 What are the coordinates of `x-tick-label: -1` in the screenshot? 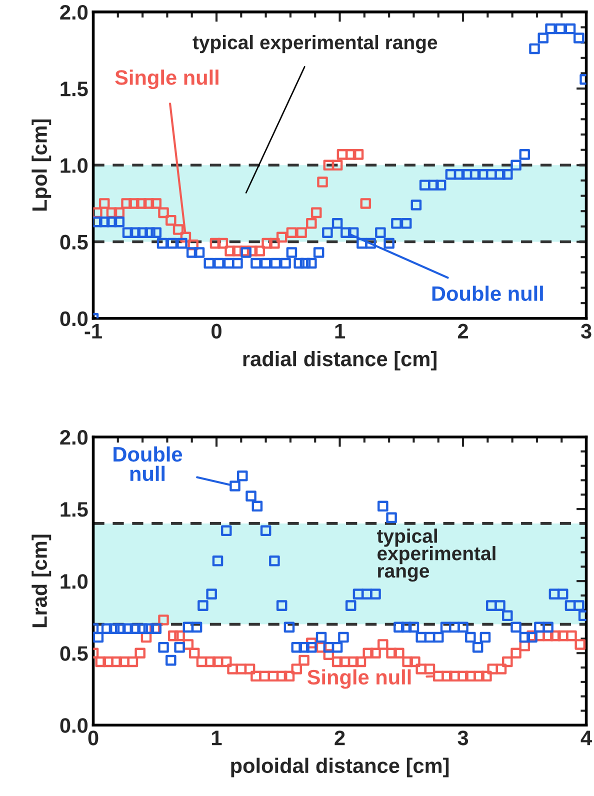 It's located at (93, 331).